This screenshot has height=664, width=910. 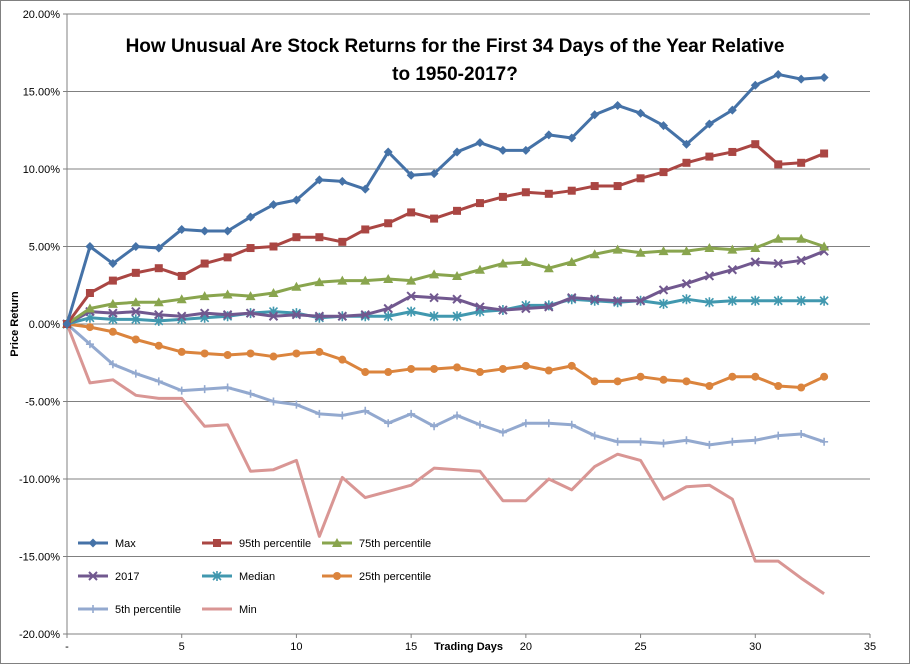 What do you see at coordinates (125, 544) in the screenshot?
I see `legend-label: Max` at bounding box center [125, 544].